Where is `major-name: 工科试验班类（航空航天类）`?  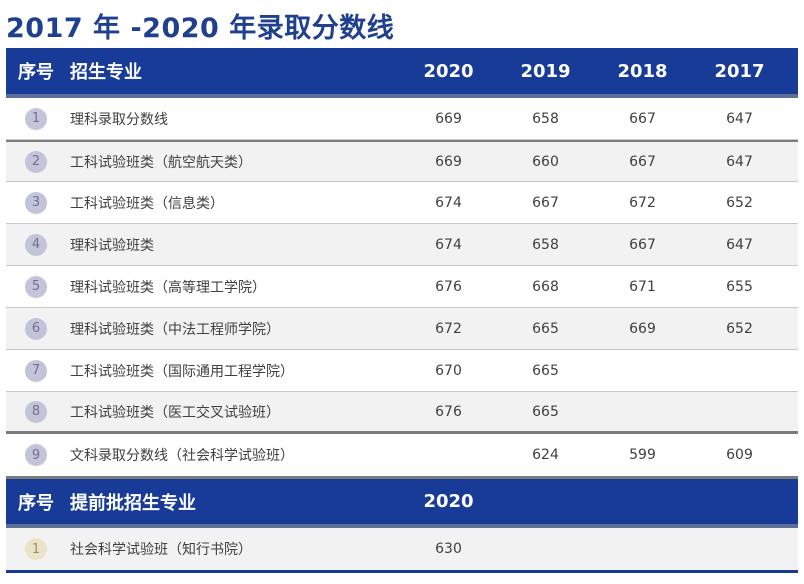 major-name: 工科试验班类（航空航天类） is located at coordinates (161, 162).